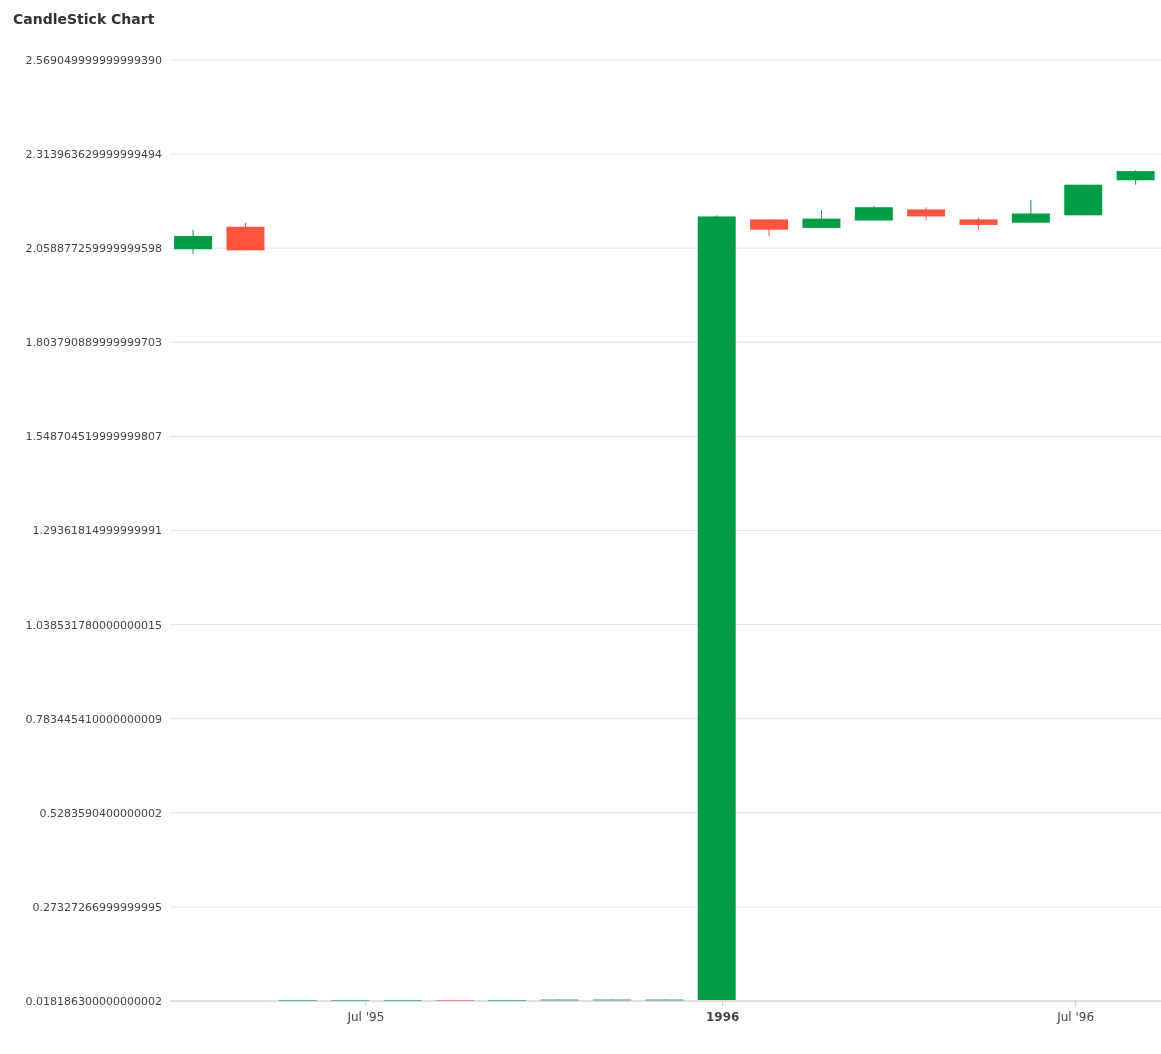 The image size is (1161, 1054). What do you see at coordinates (93, 1001) in the screenshot?
I see `y-tick-label: 0.018186300000000002` at bounding box center [93, 1001].